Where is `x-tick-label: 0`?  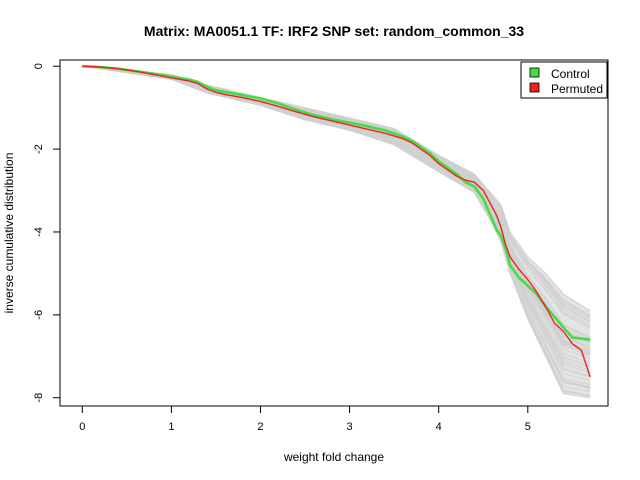
x-tick-label: 0 is located at coordinates (82, 427).